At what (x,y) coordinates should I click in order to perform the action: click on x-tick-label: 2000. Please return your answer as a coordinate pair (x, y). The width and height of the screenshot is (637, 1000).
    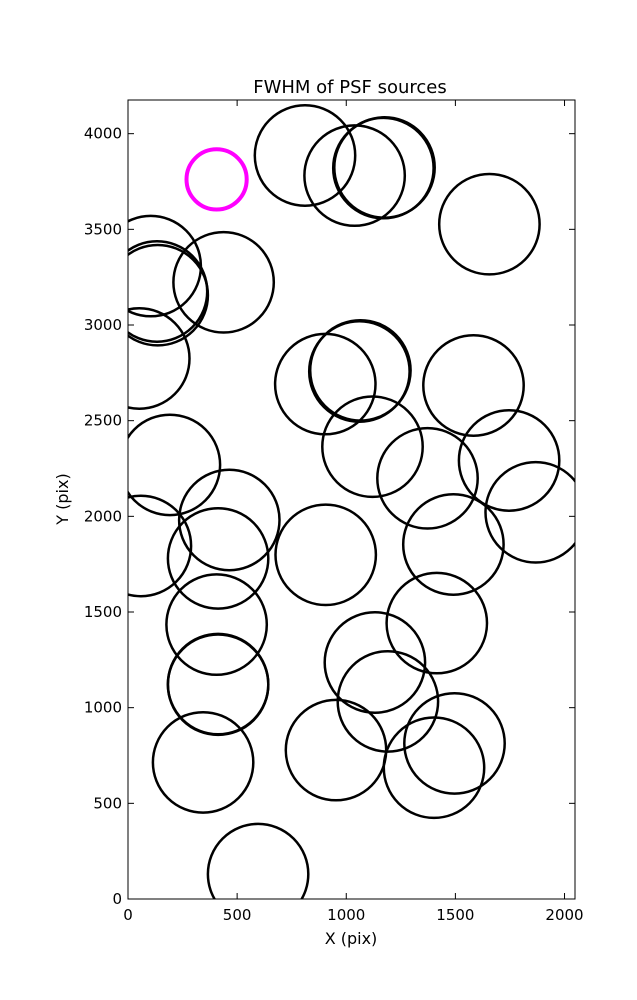
    Looking at the image, I should click on (564, 915).